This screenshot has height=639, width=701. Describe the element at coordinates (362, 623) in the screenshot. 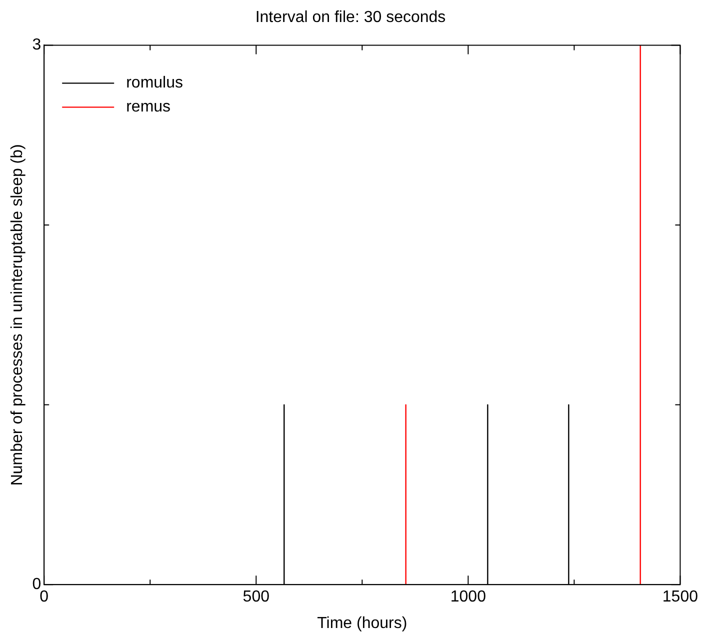

I see `x-axis-title: Time (hours)` at that location.